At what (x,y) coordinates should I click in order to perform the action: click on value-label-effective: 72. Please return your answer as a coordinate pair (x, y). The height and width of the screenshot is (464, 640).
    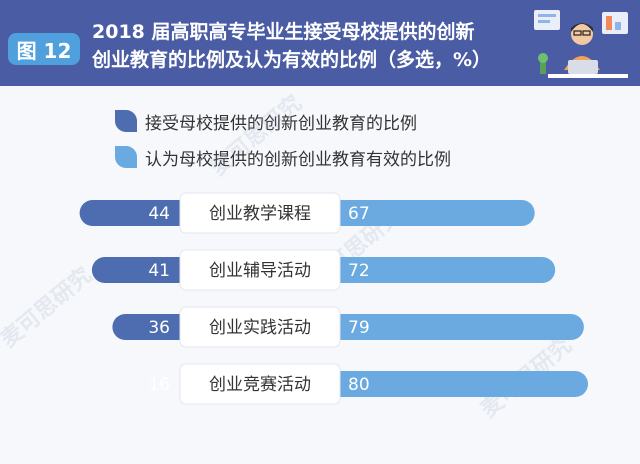
    Looking at the image, I should click on (359, 271).